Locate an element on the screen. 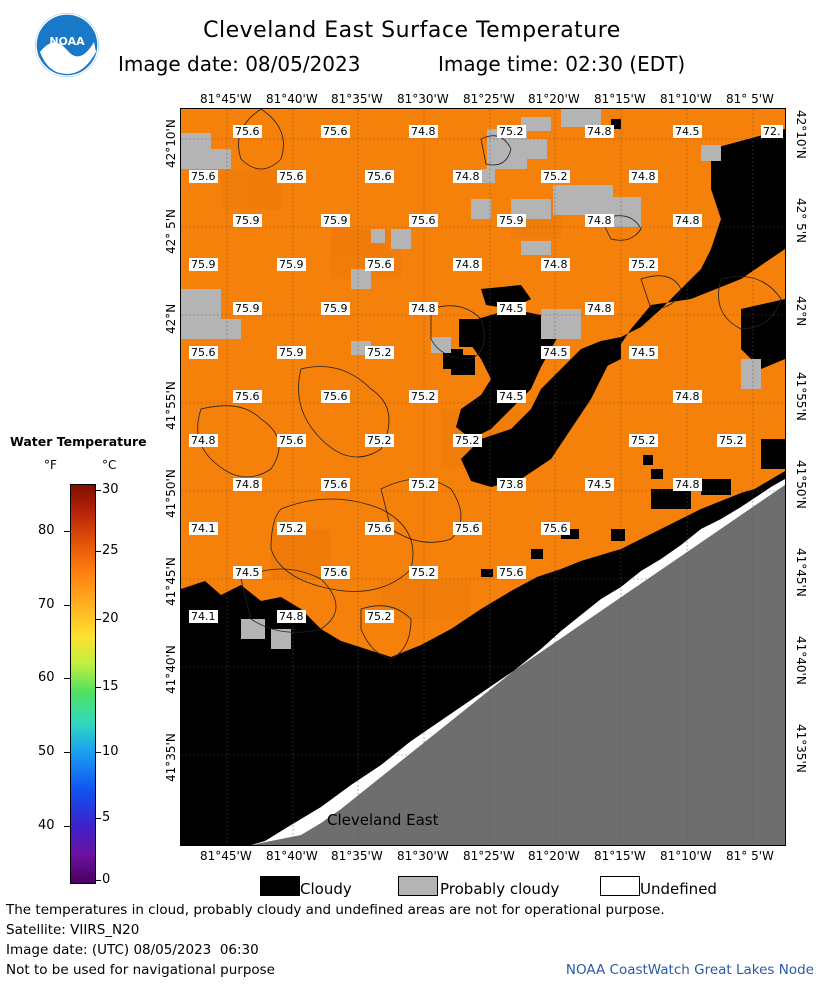 This screenshot has height=986, width=824. lat-tick-left: 41°35'N is located at coordinates (171, 757).